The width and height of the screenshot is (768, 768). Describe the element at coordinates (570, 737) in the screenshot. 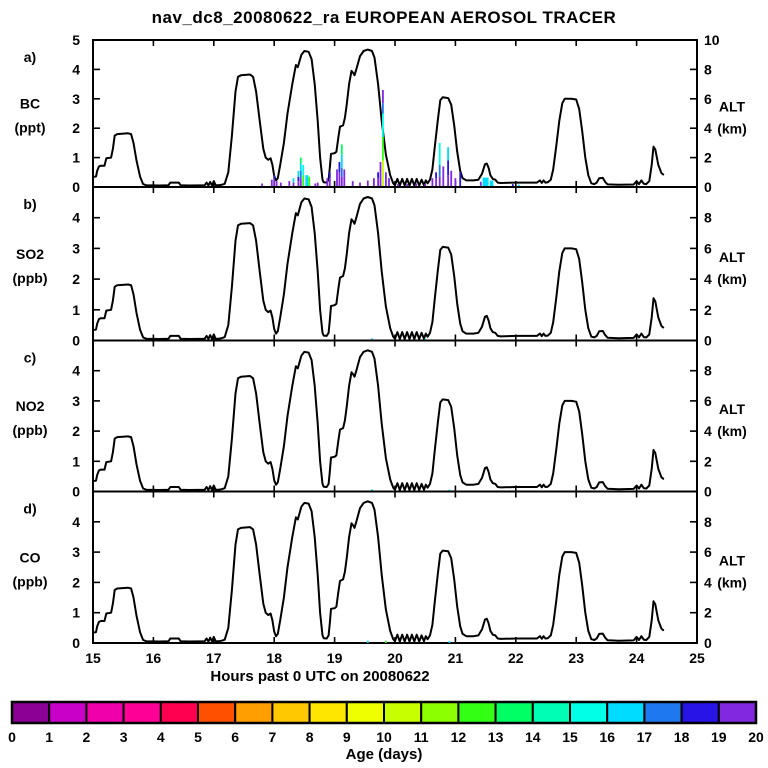

I see `colorbar-tick-label: 15` at that location.